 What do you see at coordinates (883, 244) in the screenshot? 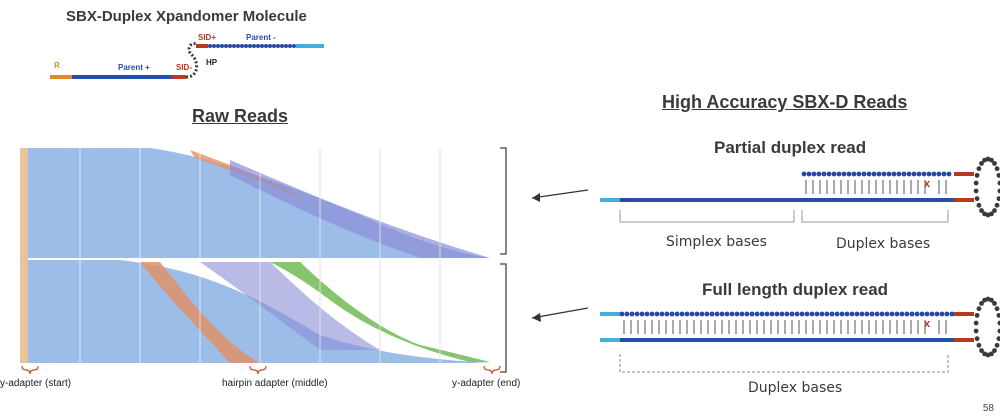
I see `duplex-bases-label-partial: Duplex bases` at bounding box center [883, 244].